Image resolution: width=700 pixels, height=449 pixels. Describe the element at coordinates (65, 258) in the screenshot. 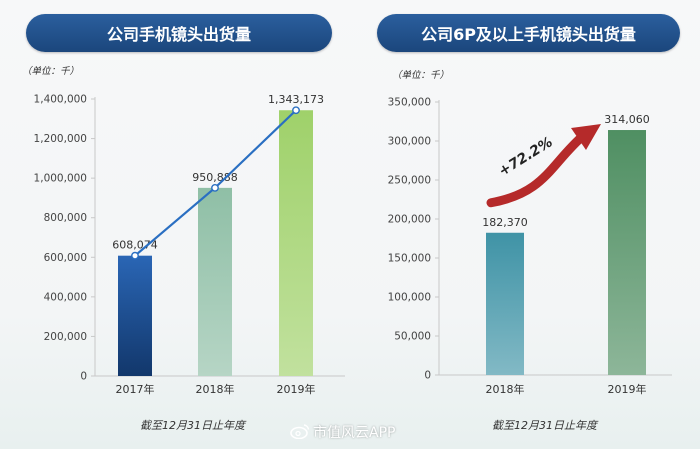

I see `y-tick-label: 600,000` at that location.